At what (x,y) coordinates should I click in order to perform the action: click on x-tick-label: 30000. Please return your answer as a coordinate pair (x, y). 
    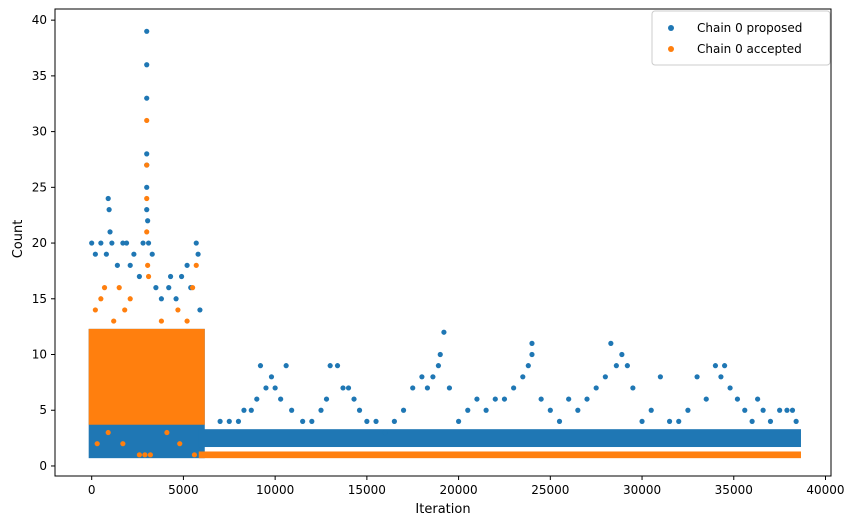
    Looking at the image, I should click on (642, 490).